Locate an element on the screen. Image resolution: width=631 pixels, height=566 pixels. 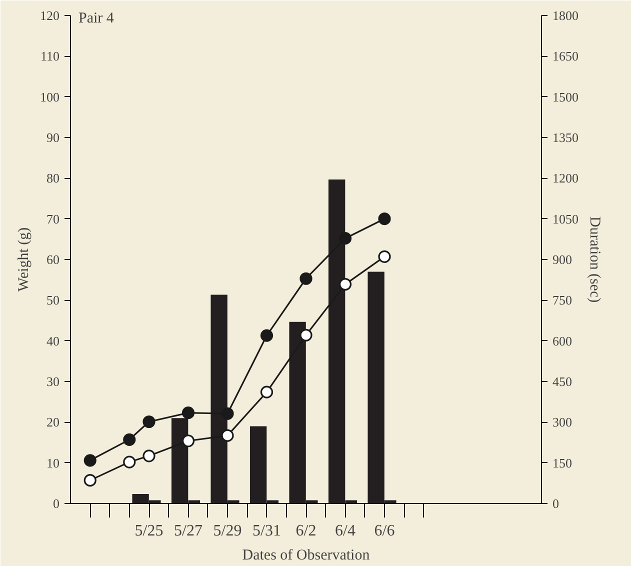
x-tick-label: 5/29 is located at coordinates (227, 531).